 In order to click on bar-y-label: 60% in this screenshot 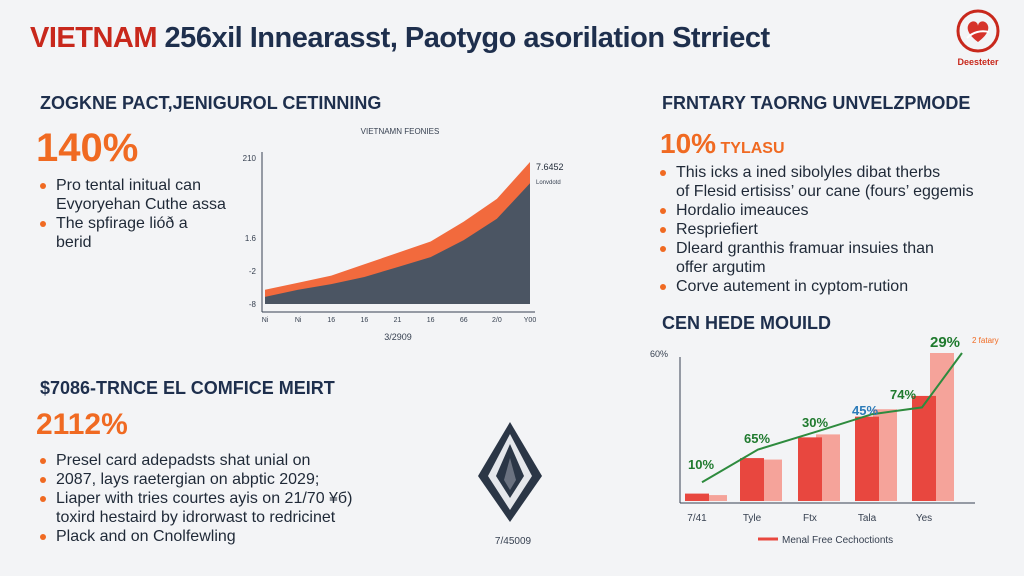, I will do `click(659, 354)`.